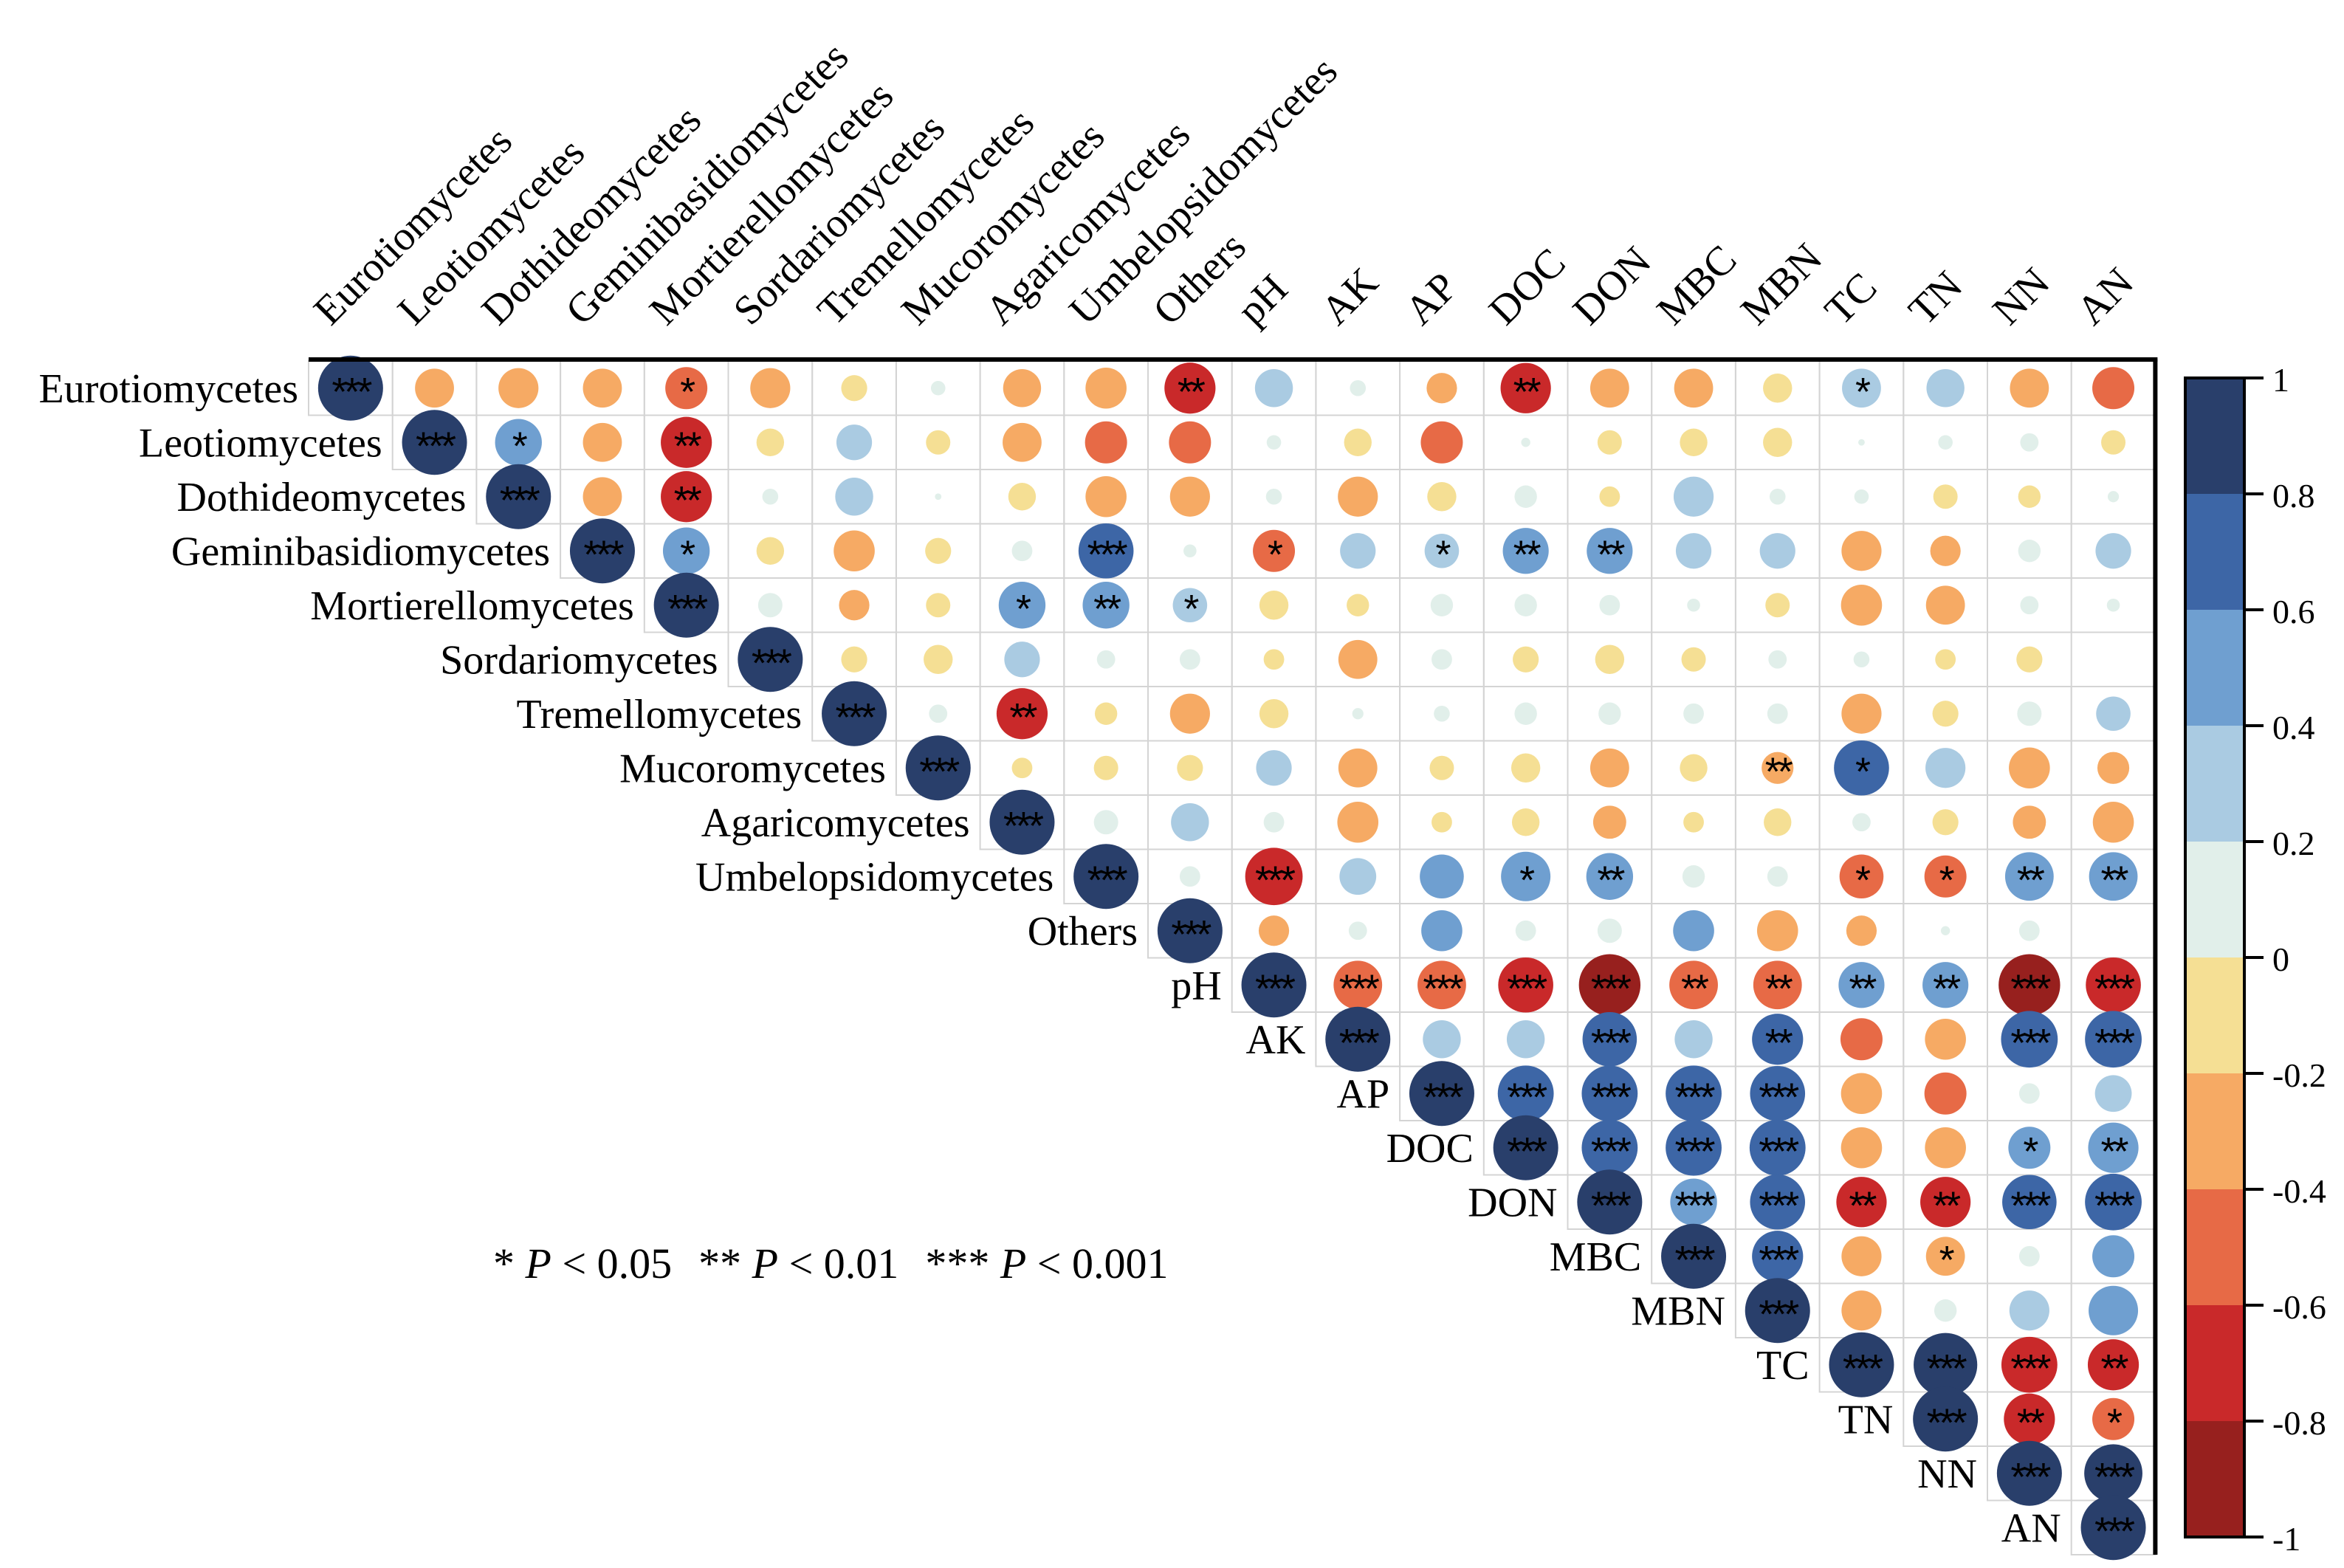  What do you see at coordinates (2029, 497) in the screenshot?
I see `corr-circle-Dothideomycetes-NN` at bounding box center [2029, 497].